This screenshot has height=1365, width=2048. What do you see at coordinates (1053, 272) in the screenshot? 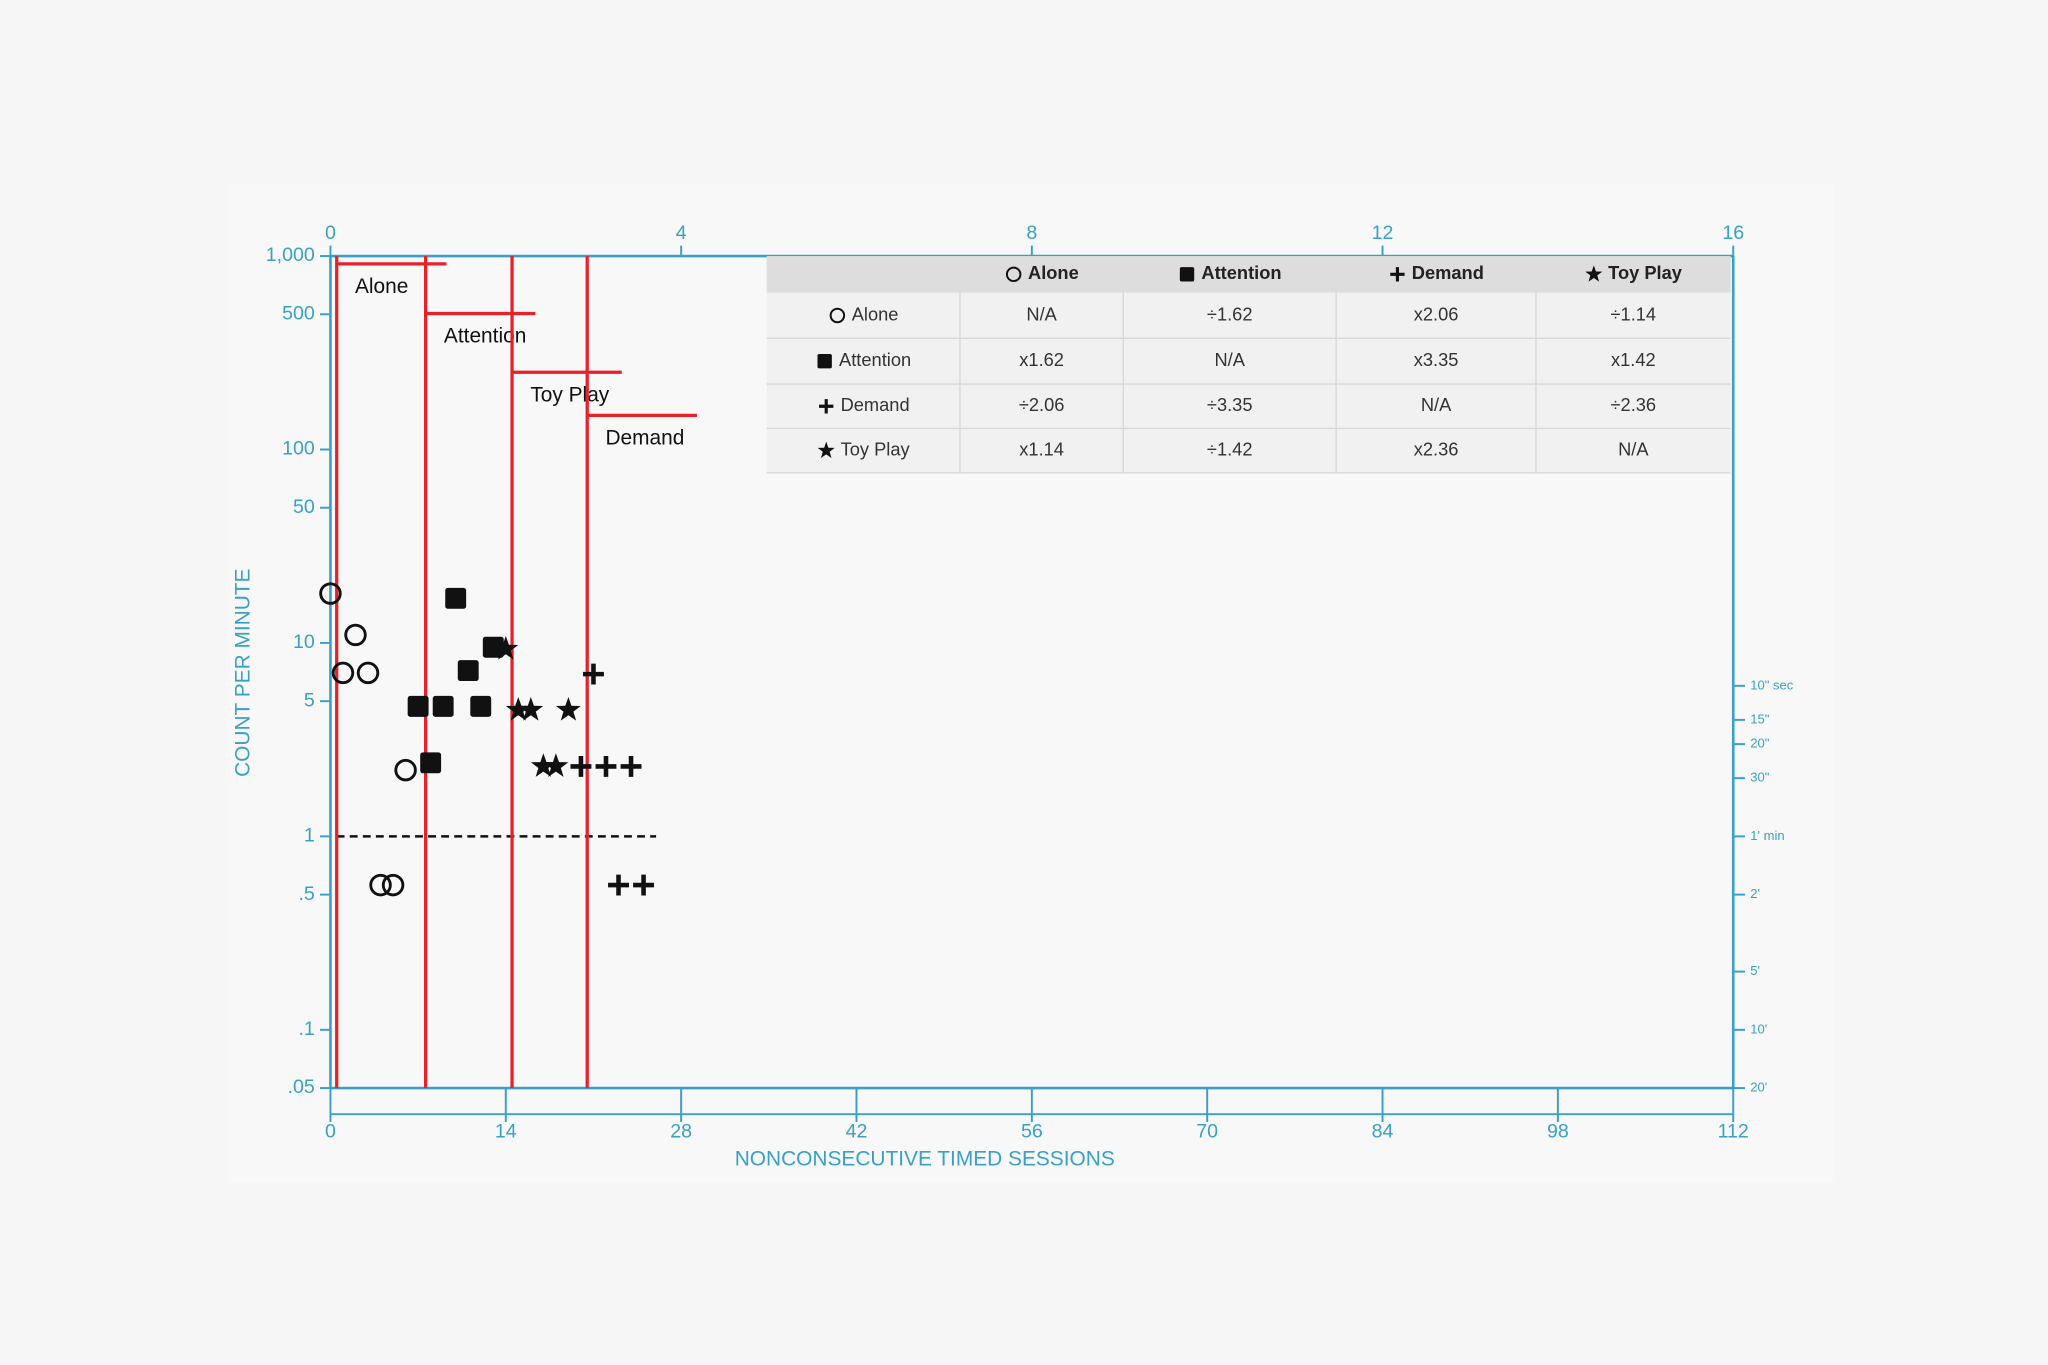
I see `table-column-header: Alone` at bounding box center [1053, 272].